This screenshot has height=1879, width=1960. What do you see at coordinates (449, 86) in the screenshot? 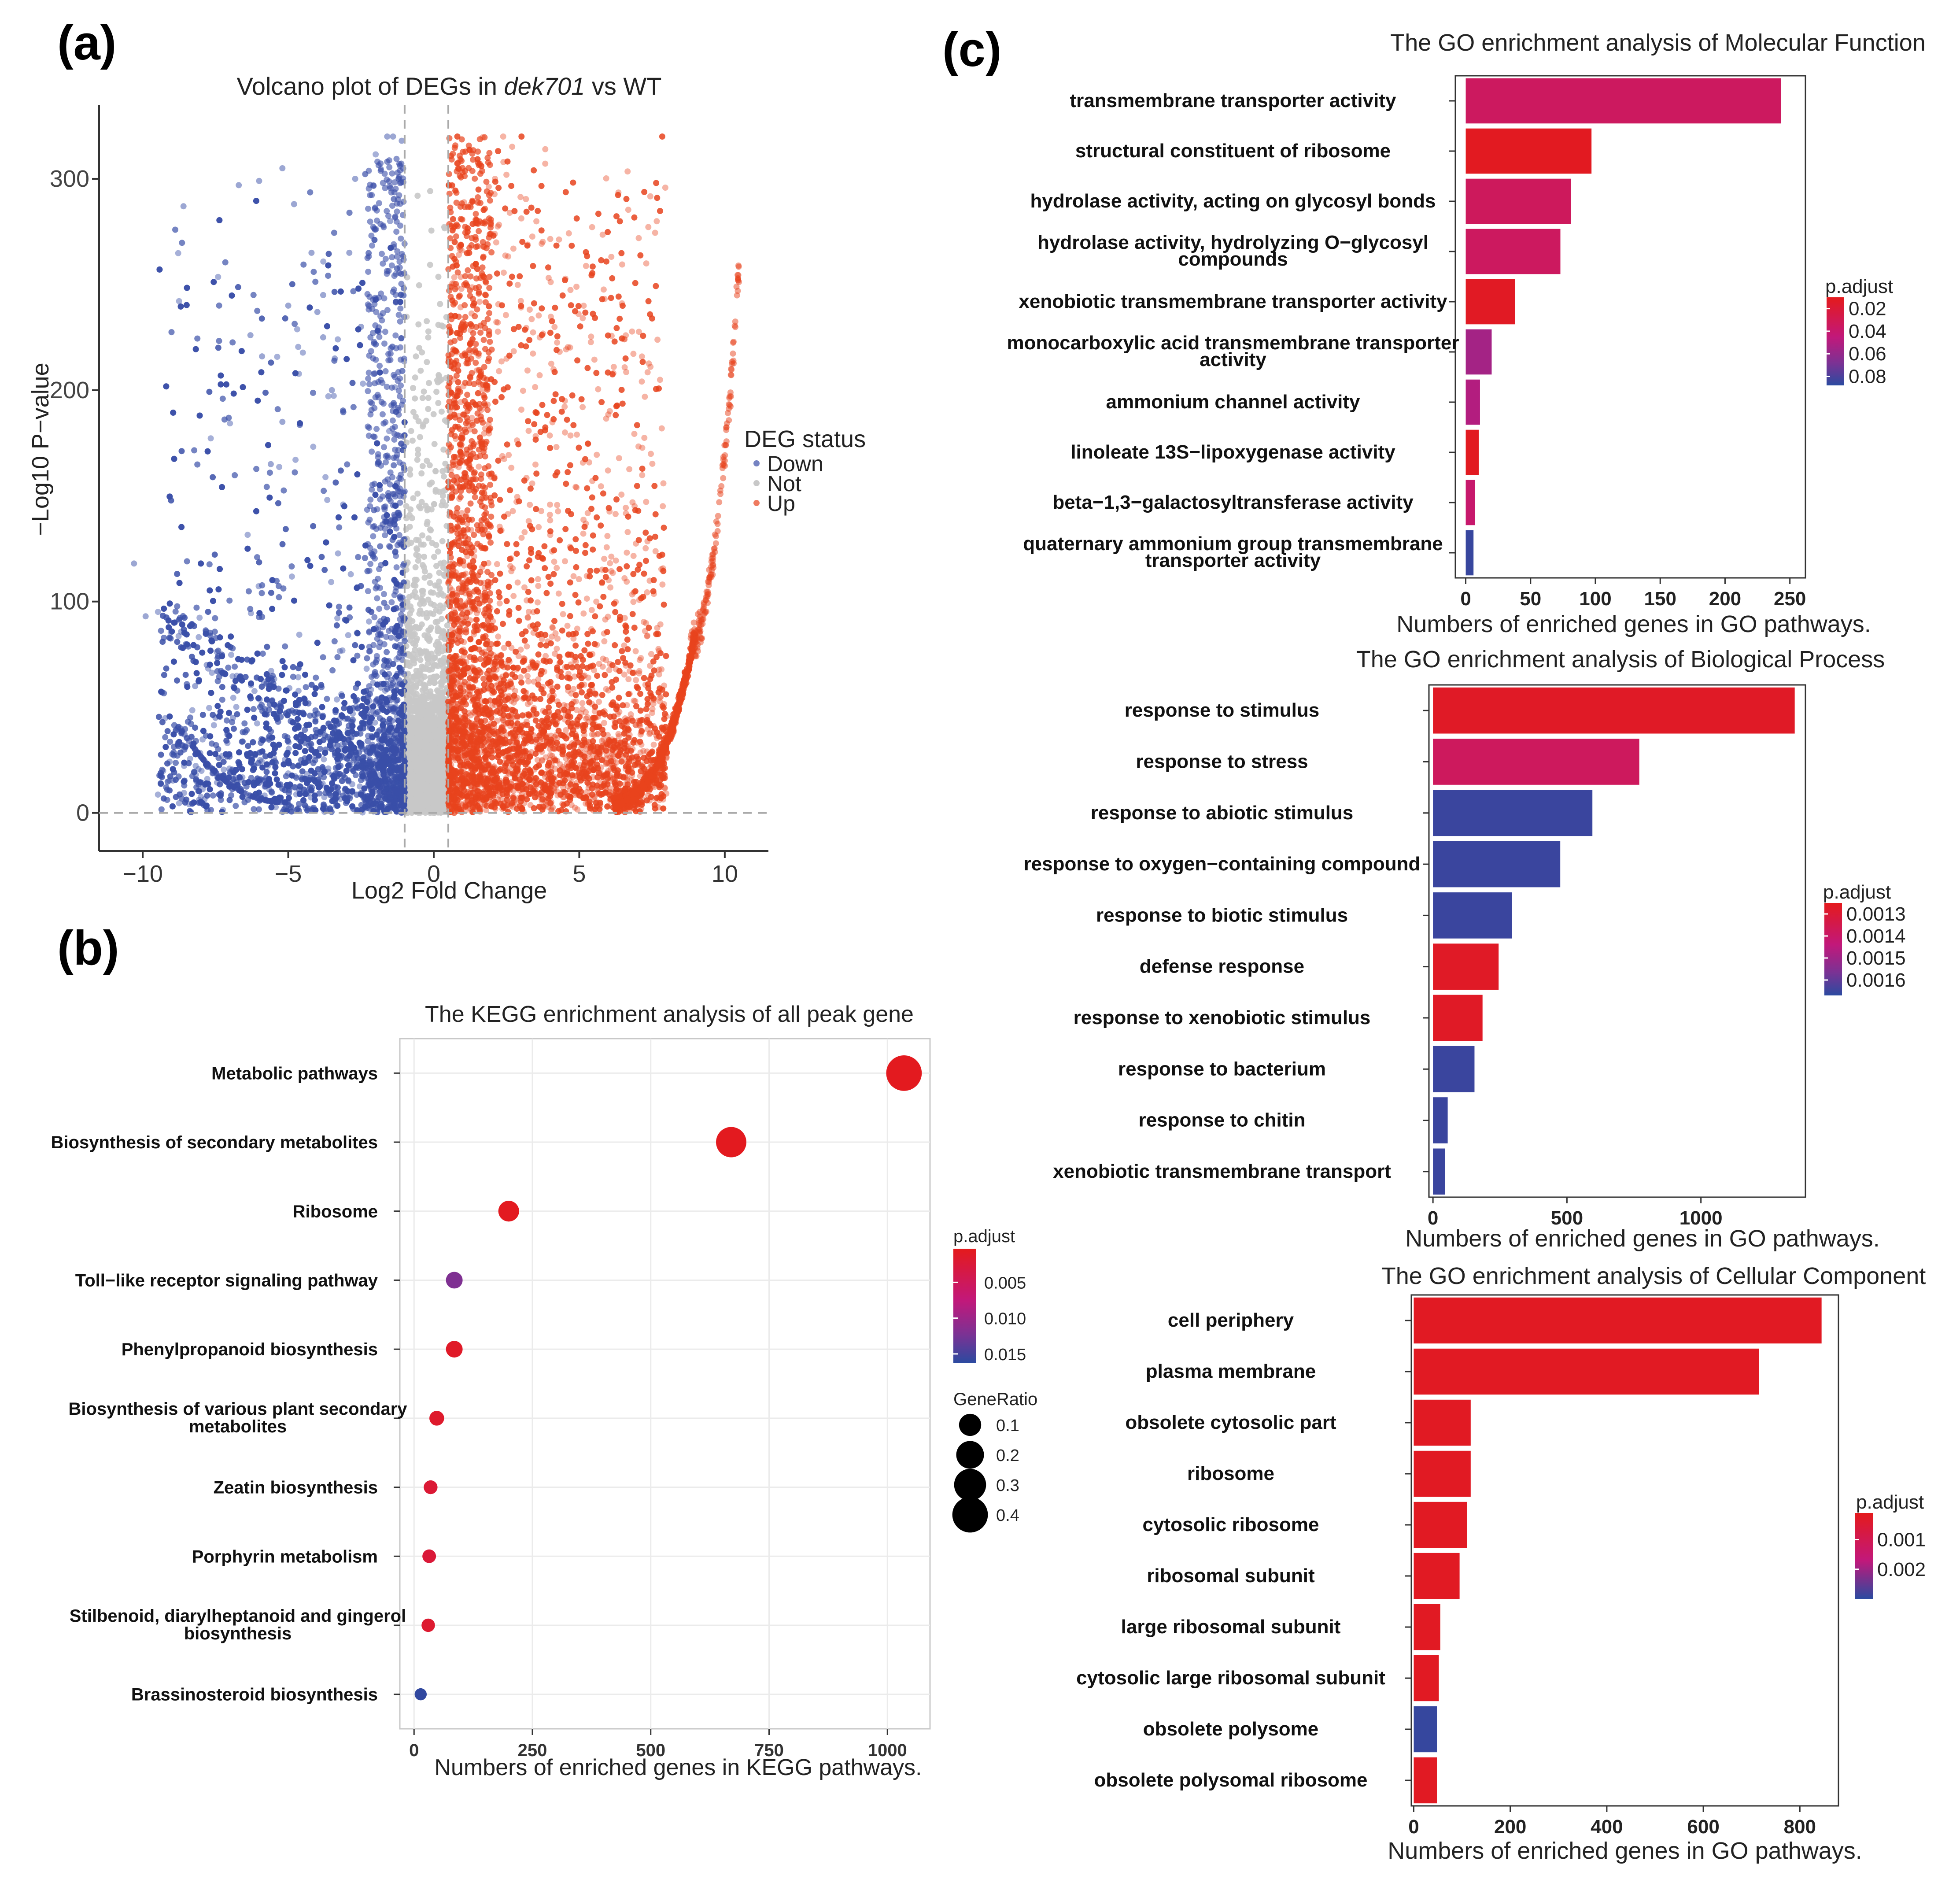
I see `volcano-title: Volcano plot of DEGs in dek701 vs WT` at bounding box center [449, 86].